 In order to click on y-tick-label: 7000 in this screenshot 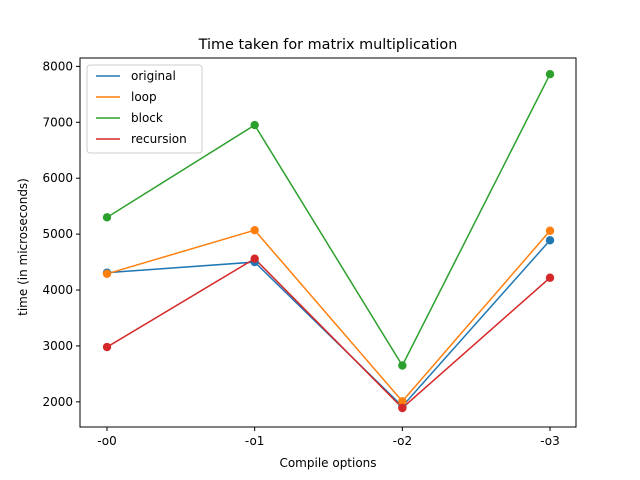, I will do `click(57, 122)`.